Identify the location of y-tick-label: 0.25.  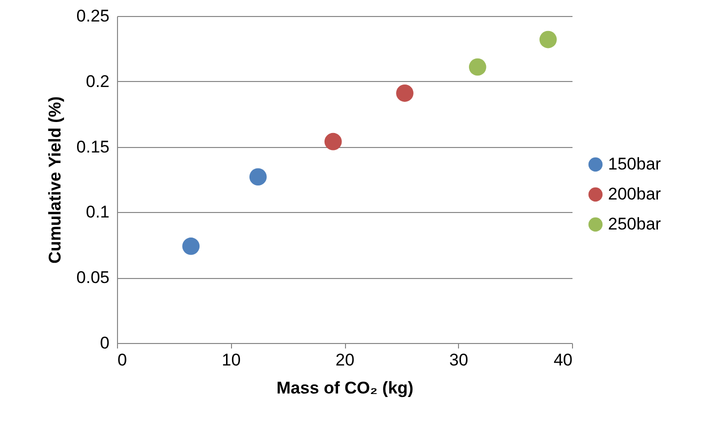
(93, 16).